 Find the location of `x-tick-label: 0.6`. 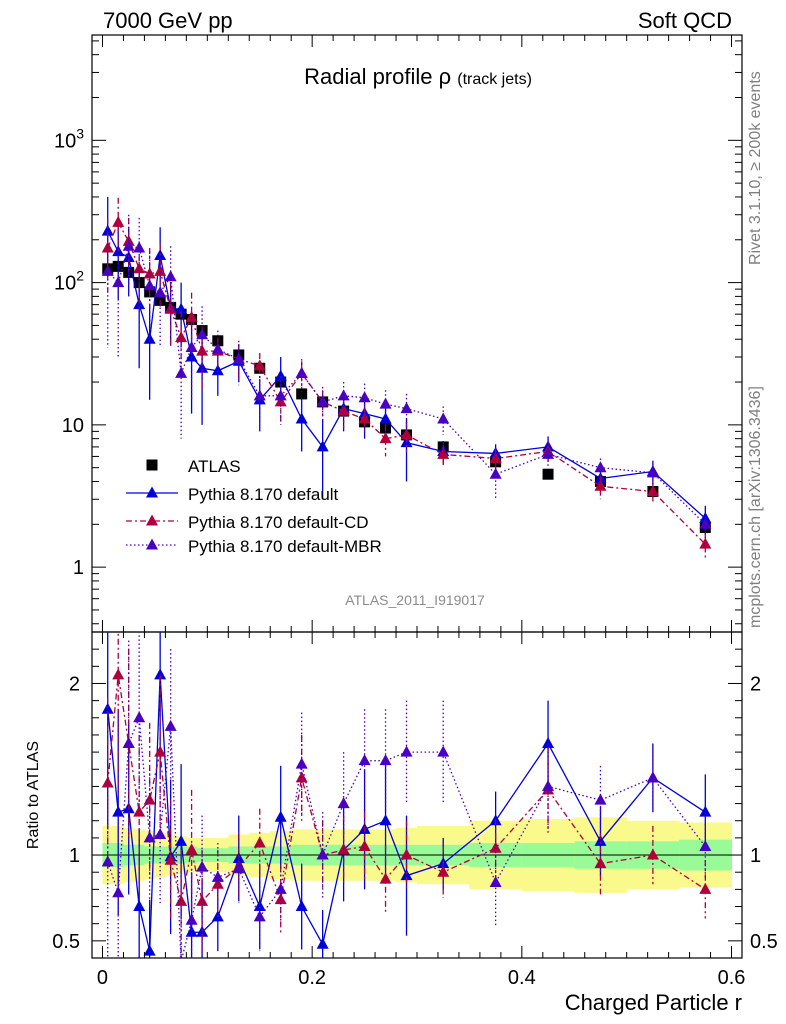

x-tick-label: 0.6 is located at coordinates (732, 978).